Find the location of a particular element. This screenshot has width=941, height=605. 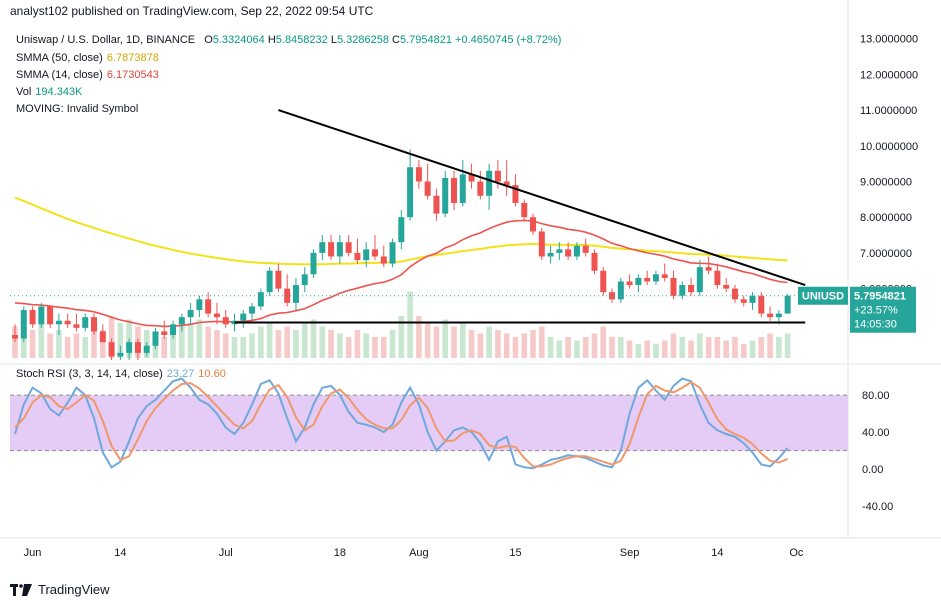

ohlc-high-label: H is located at coordinates (271, 40).